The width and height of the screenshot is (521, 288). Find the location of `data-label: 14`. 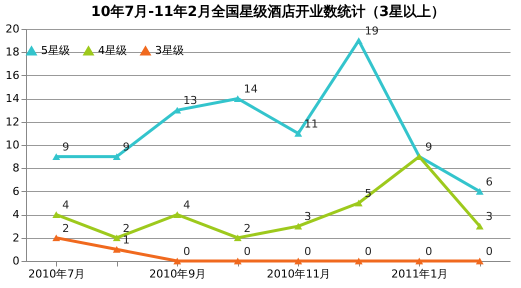

data-label: 14 is located at coordinates (251, 89).